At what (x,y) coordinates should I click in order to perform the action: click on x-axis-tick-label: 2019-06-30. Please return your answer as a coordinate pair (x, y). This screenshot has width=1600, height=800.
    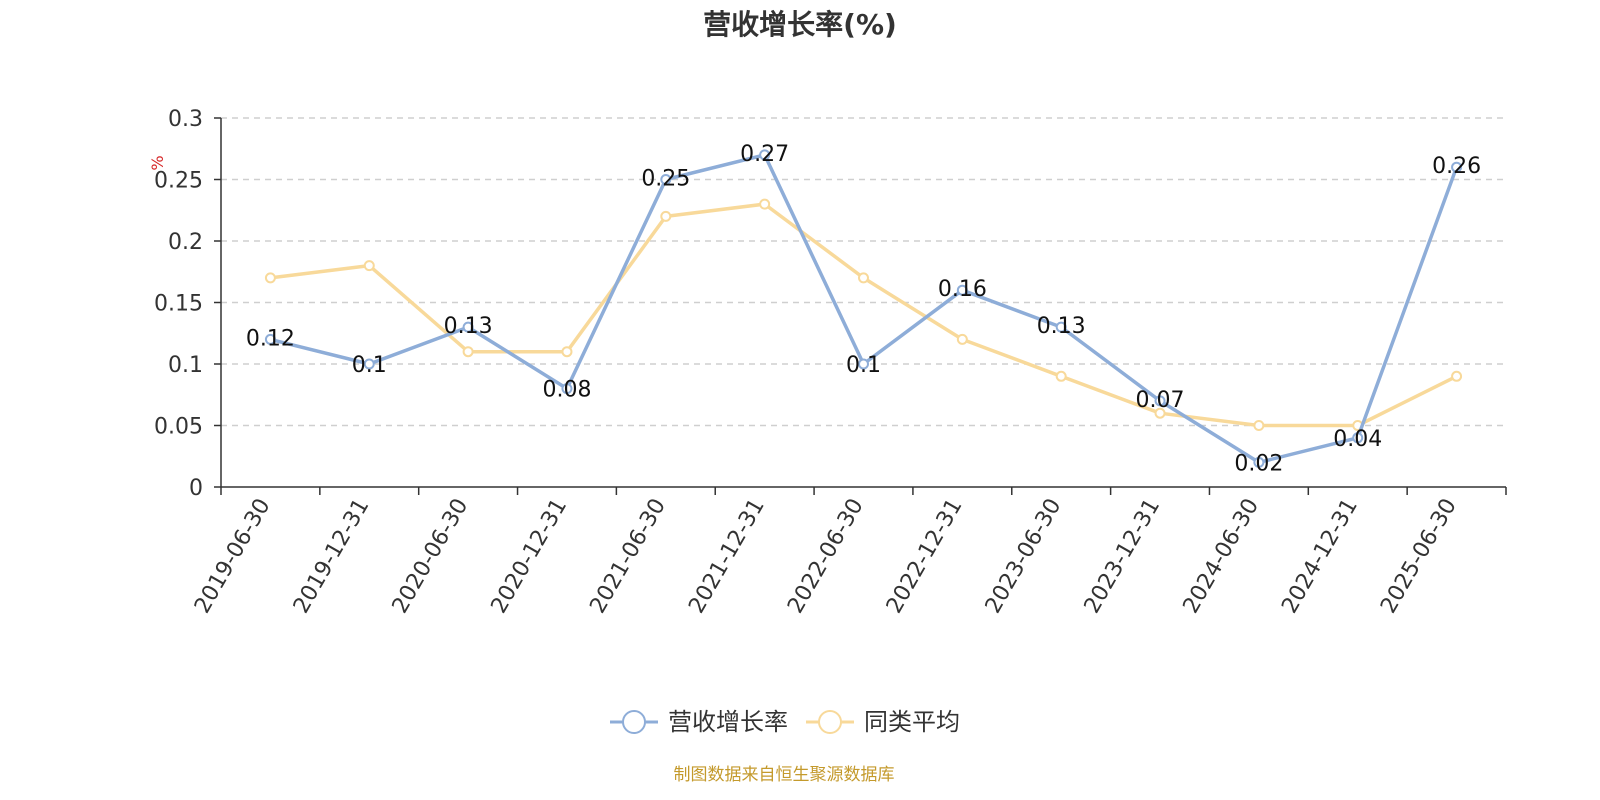
    Looking at the image, I should click on (233, 556).